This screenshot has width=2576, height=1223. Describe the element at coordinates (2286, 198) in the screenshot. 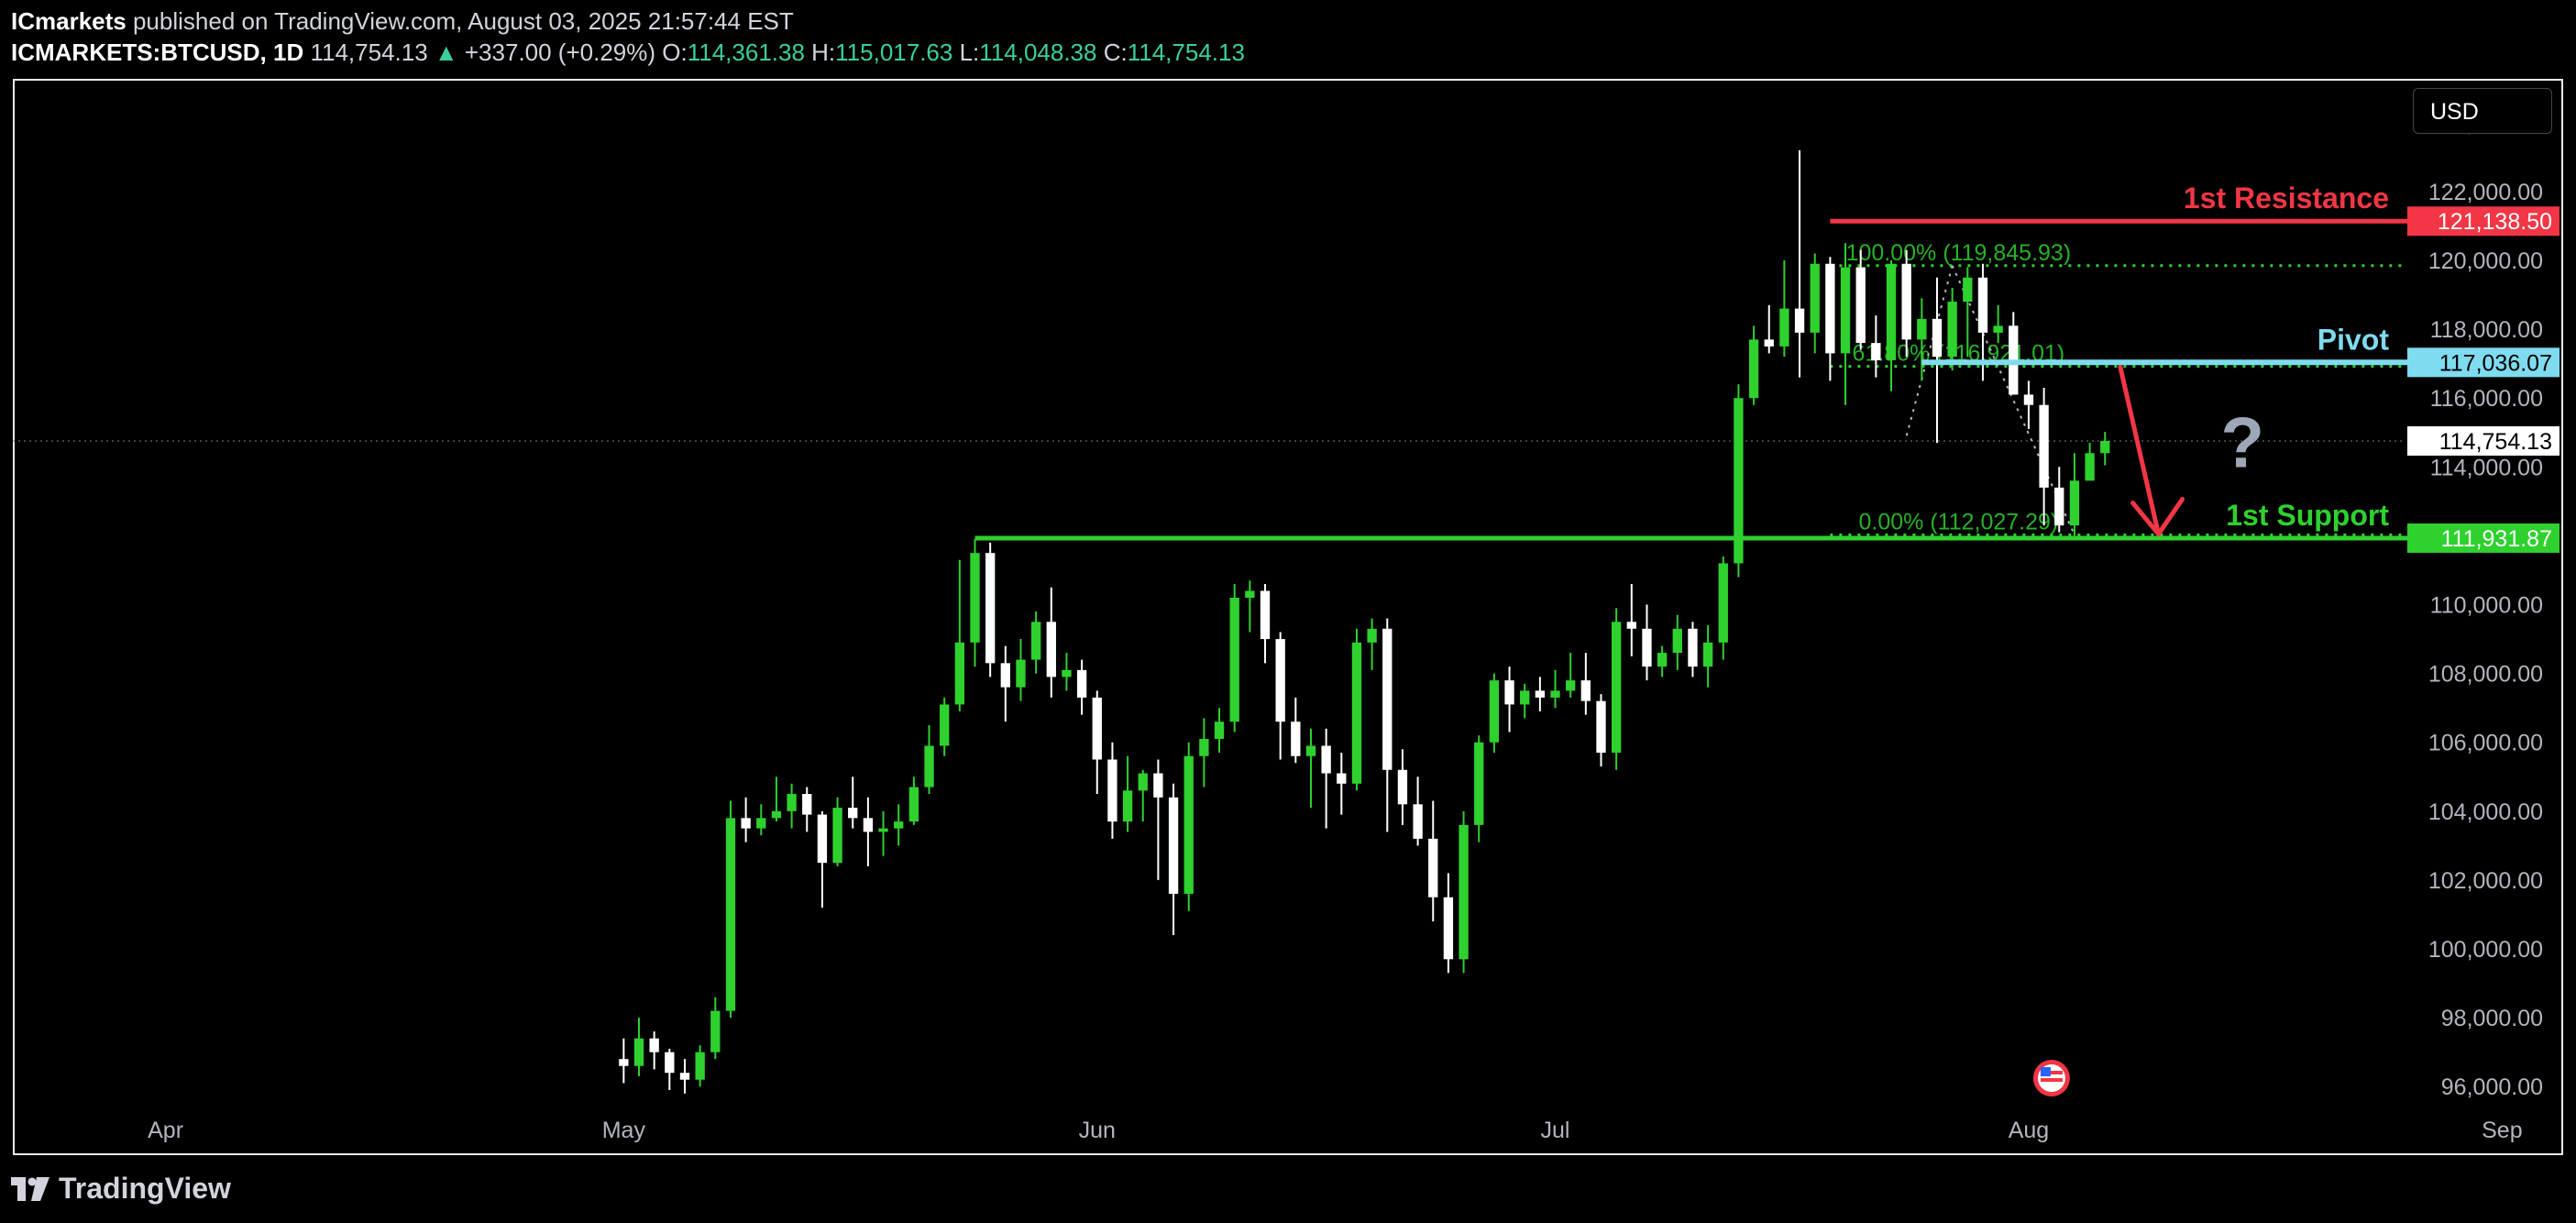

I see `resistance-title: 1st Resistance` at that location.